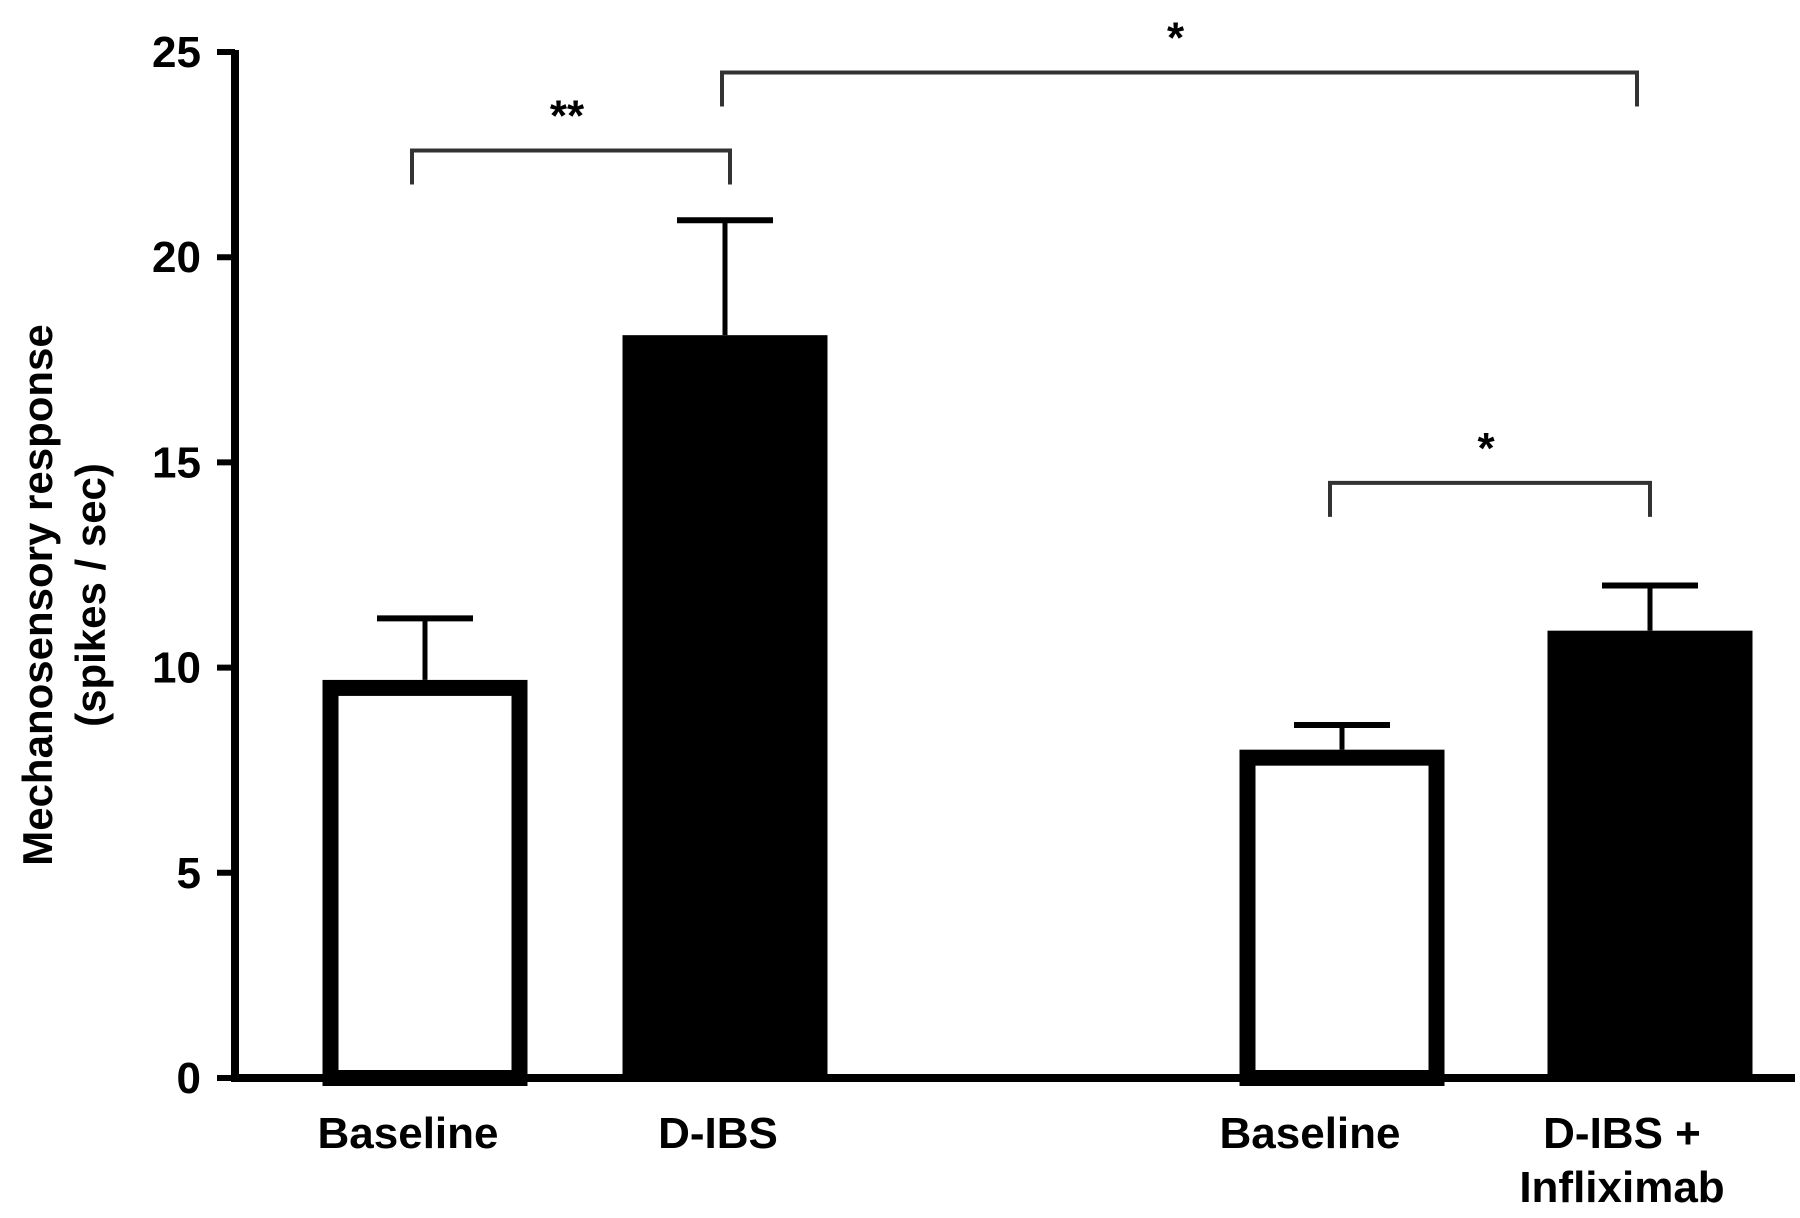 This screenshot has height=1218, width=1800. Describe the element at coordinates (718, 1133) in the screenshot. I see `category-label: D-IBS` at that location.